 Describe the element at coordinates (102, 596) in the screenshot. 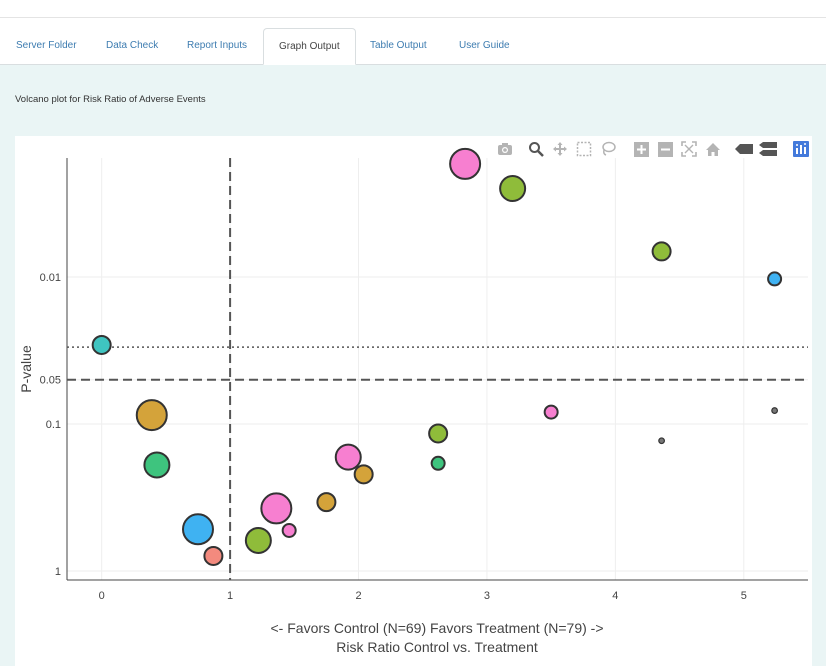

I see `x-tick-label: 0` at that location.